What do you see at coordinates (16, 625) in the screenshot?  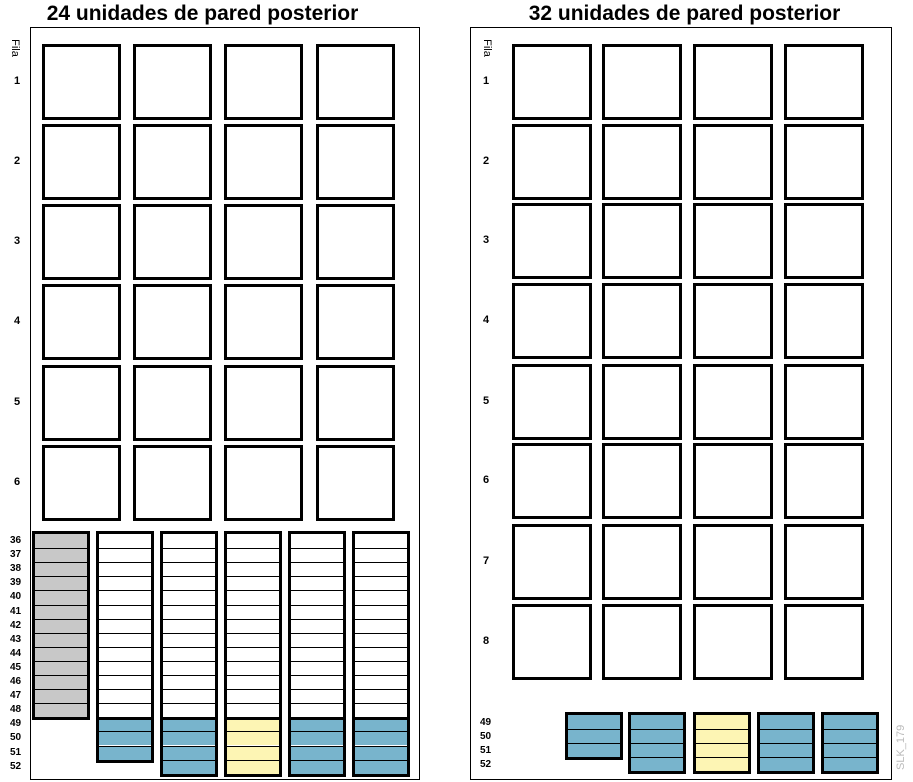 I see `slot-number-label: 42` at bounding box center [16, 625].